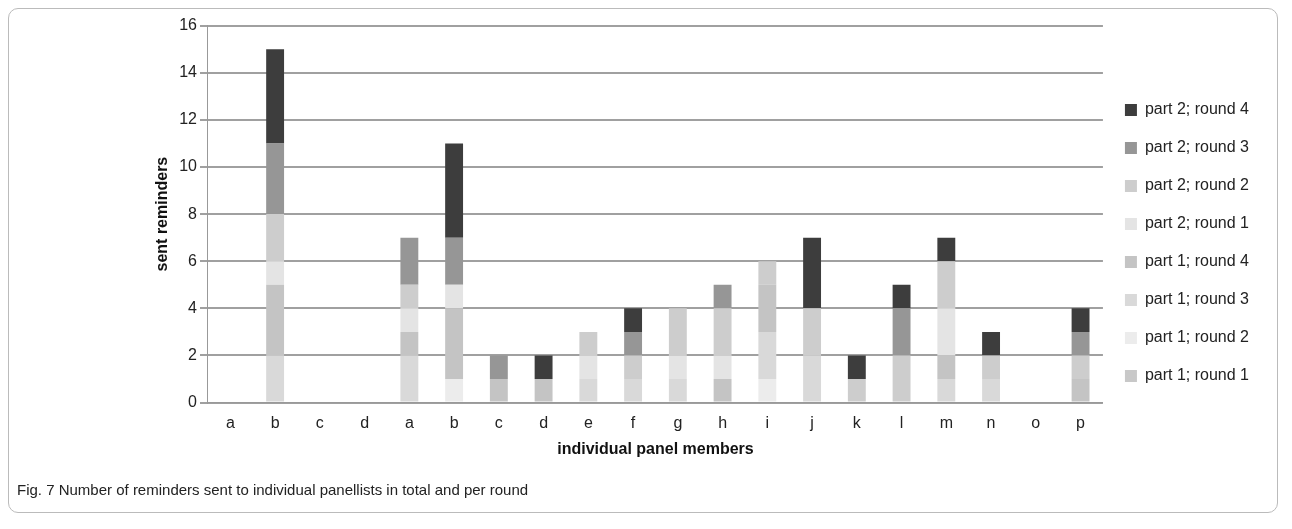 Image resolution: width=1292 pixels, height=529 pixels. I want to click on y-tick-label: 8, so click(193, 213).